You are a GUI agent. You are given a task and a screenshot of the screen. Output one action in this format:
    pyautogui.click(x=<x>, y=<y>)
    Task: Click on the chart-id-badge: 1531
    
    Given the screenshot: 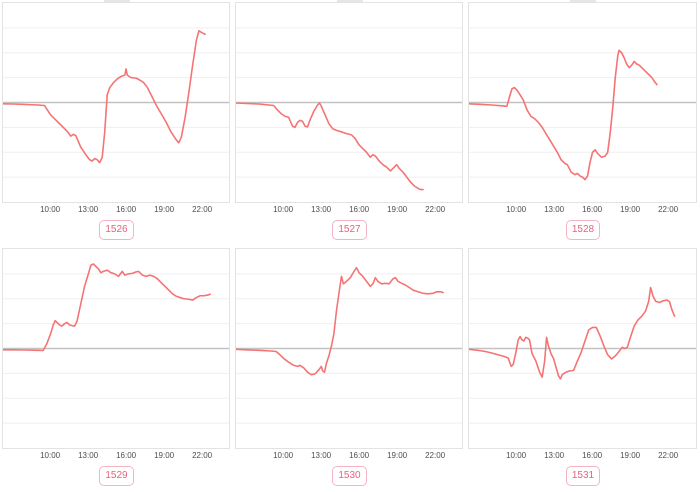 What is the action you would take?
    pyautogui.click(x=583, y=476)
    